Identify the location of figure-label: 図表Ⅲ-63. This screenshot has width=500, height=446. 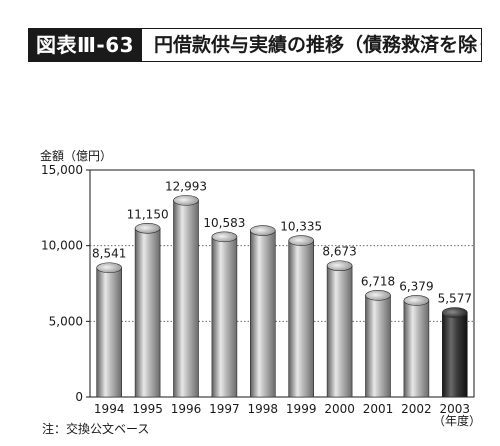
(85, 45).